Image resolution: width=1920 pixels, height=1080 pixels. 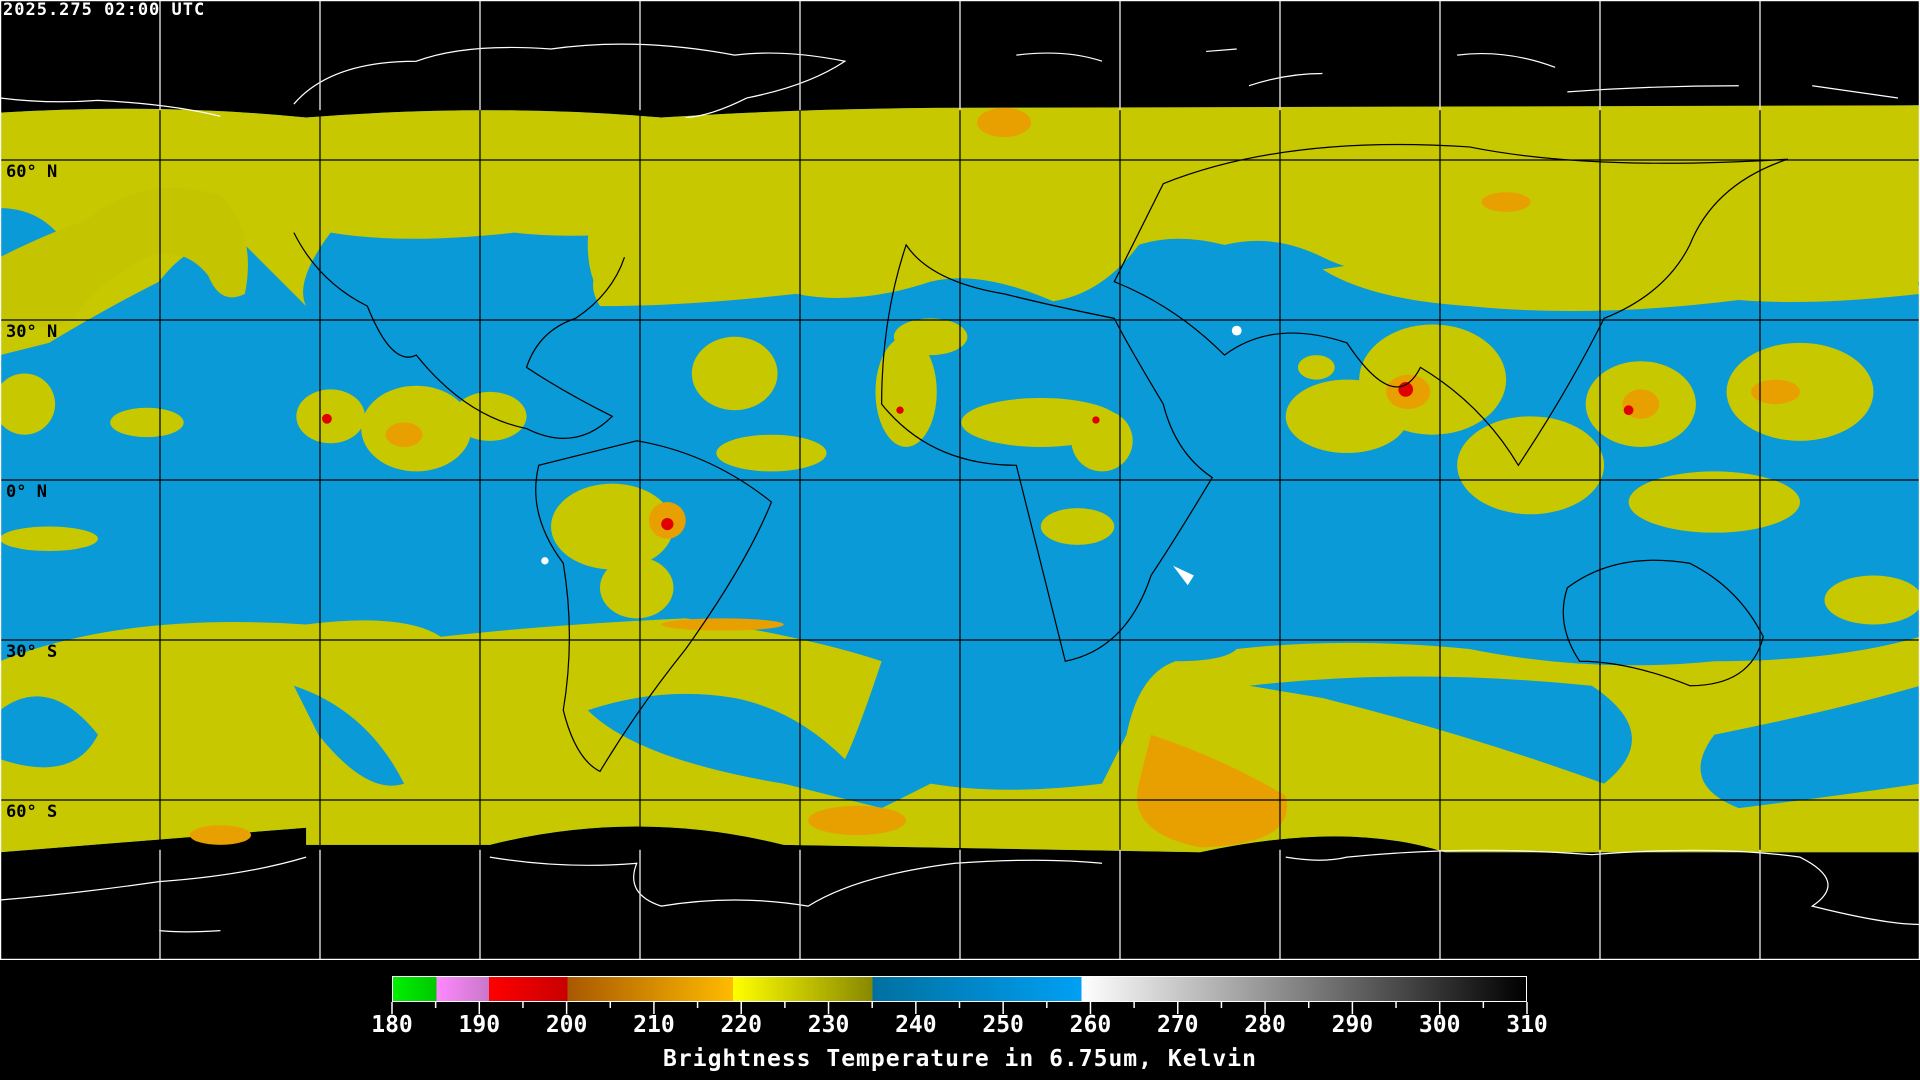 I want to click on colorbar-tick-label: 200, so click(x=566, y=1025).